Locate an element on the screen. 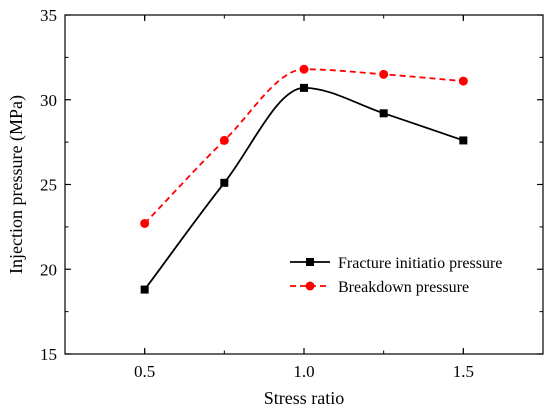 This screenshot has width=550, height=418. x-axis-label: Stress ratio is located at coordinates (304, 398).